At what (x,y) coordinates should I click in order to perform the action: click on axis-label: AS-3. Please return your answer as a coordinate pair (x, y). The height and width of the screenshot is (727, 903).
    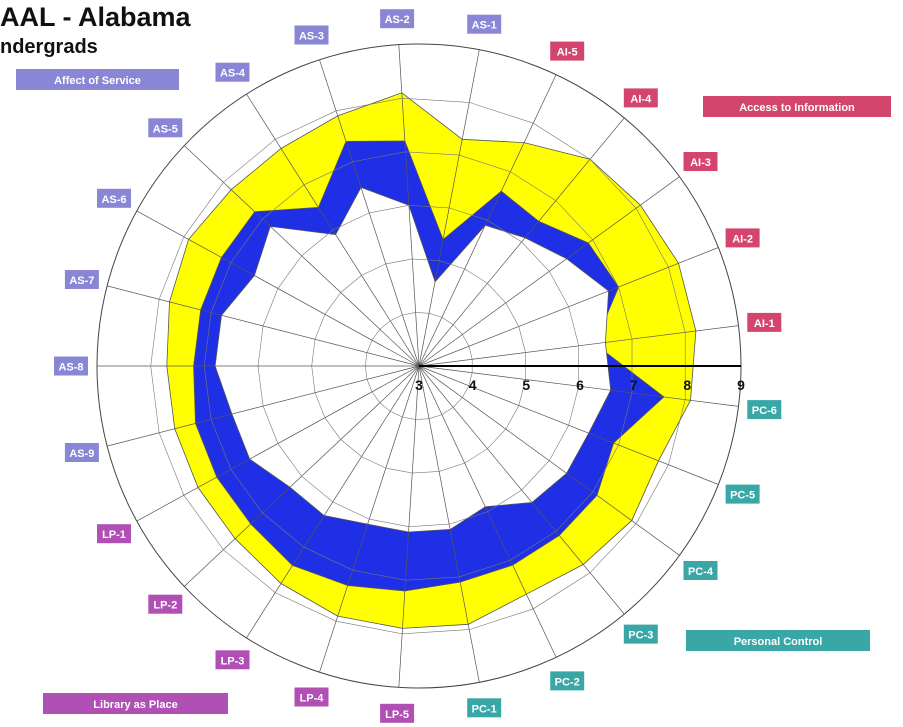
    Looking at the image, I should click on (311, 37).